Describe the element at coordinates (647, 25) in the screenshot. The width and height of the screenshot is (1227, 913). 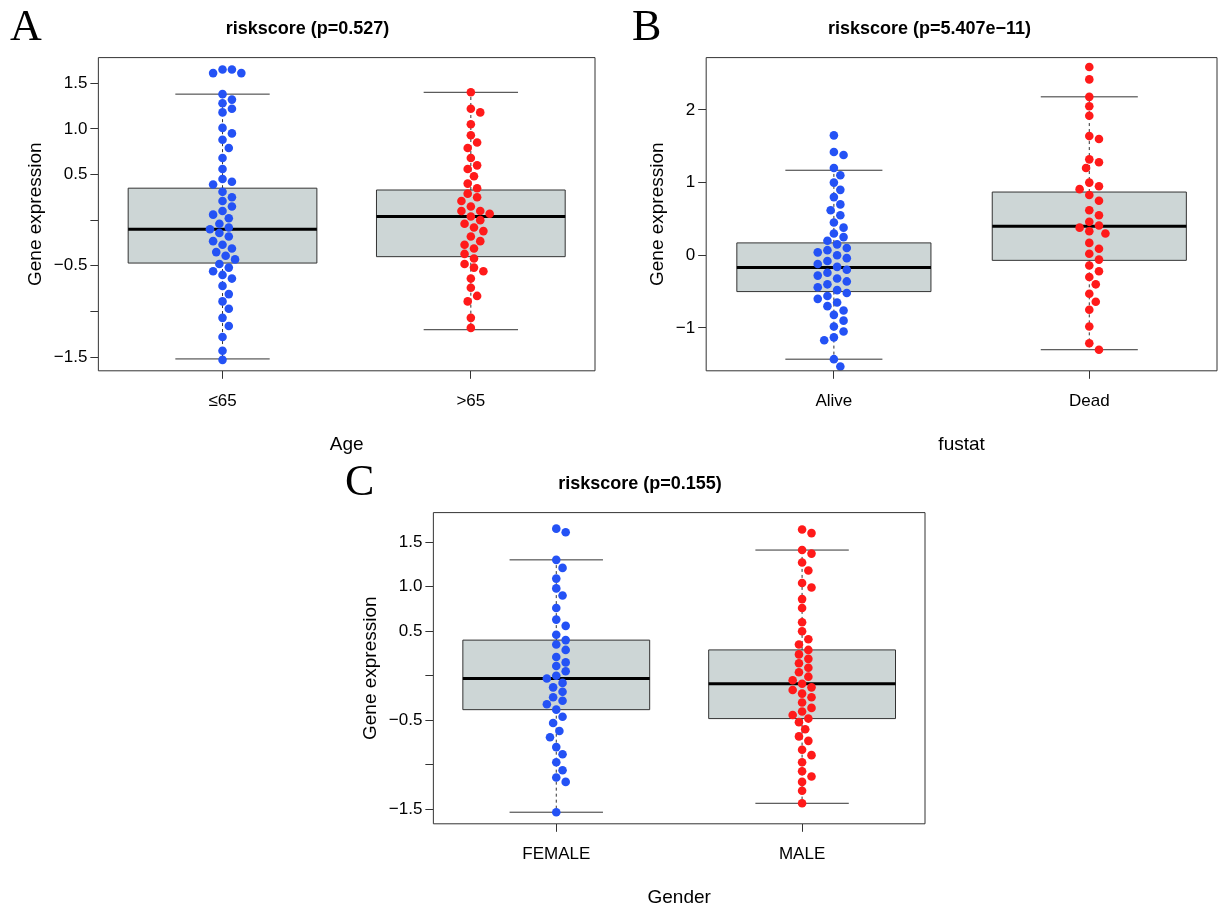
I see `text: B` at that location.